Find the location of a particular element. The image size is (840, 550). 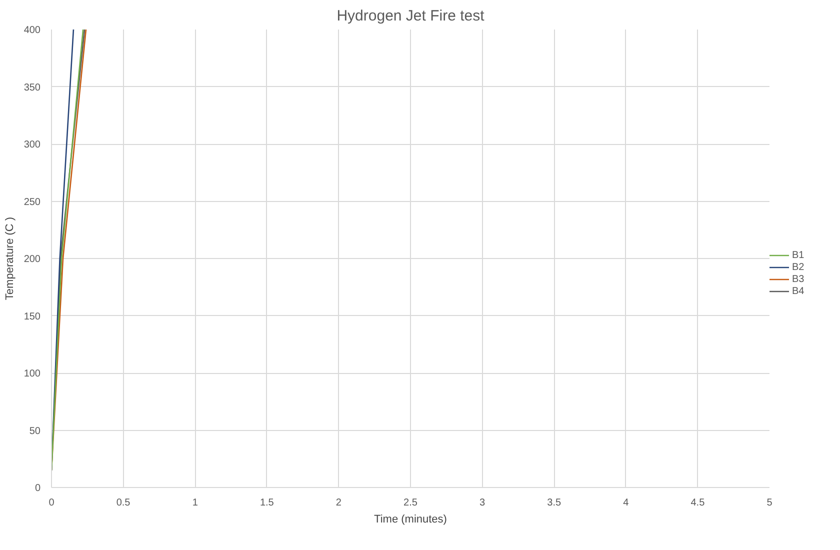

x-tick-label: 4 is located at coordinates (626, 503).